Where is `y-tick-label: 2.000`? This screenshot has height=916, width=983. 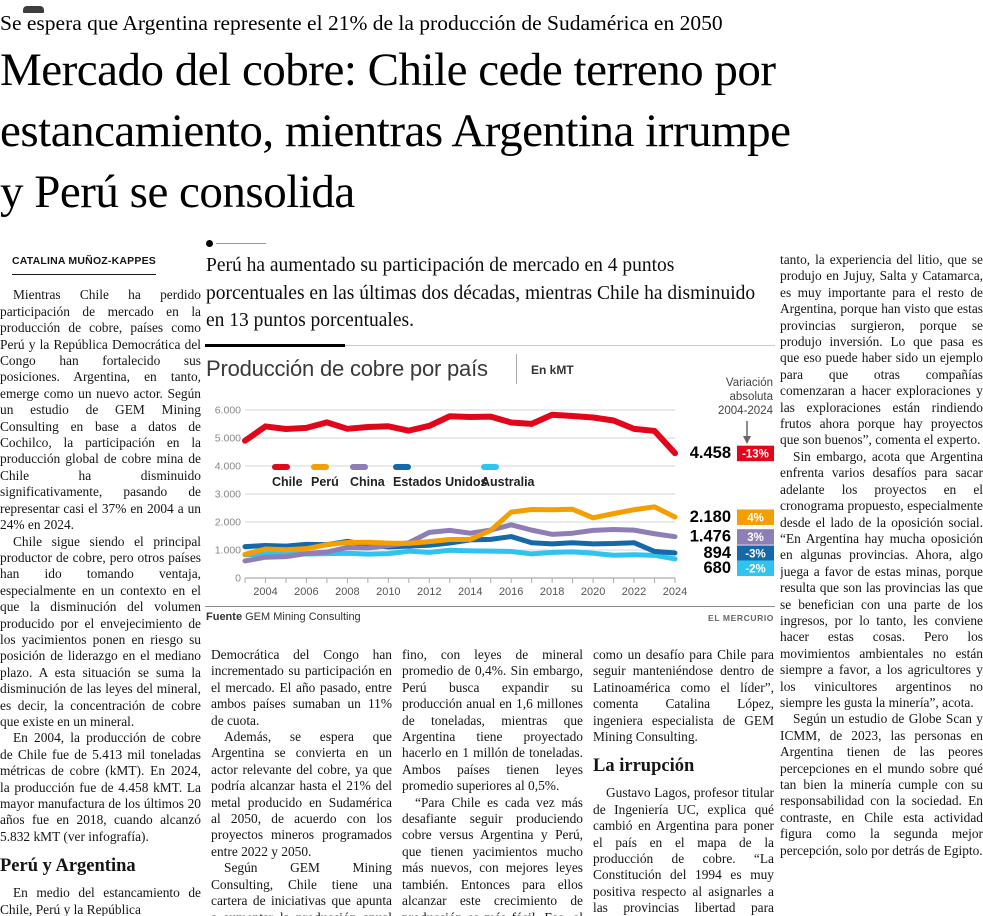
y-tick-label: 2.000 is located at coordinates (228, 523).